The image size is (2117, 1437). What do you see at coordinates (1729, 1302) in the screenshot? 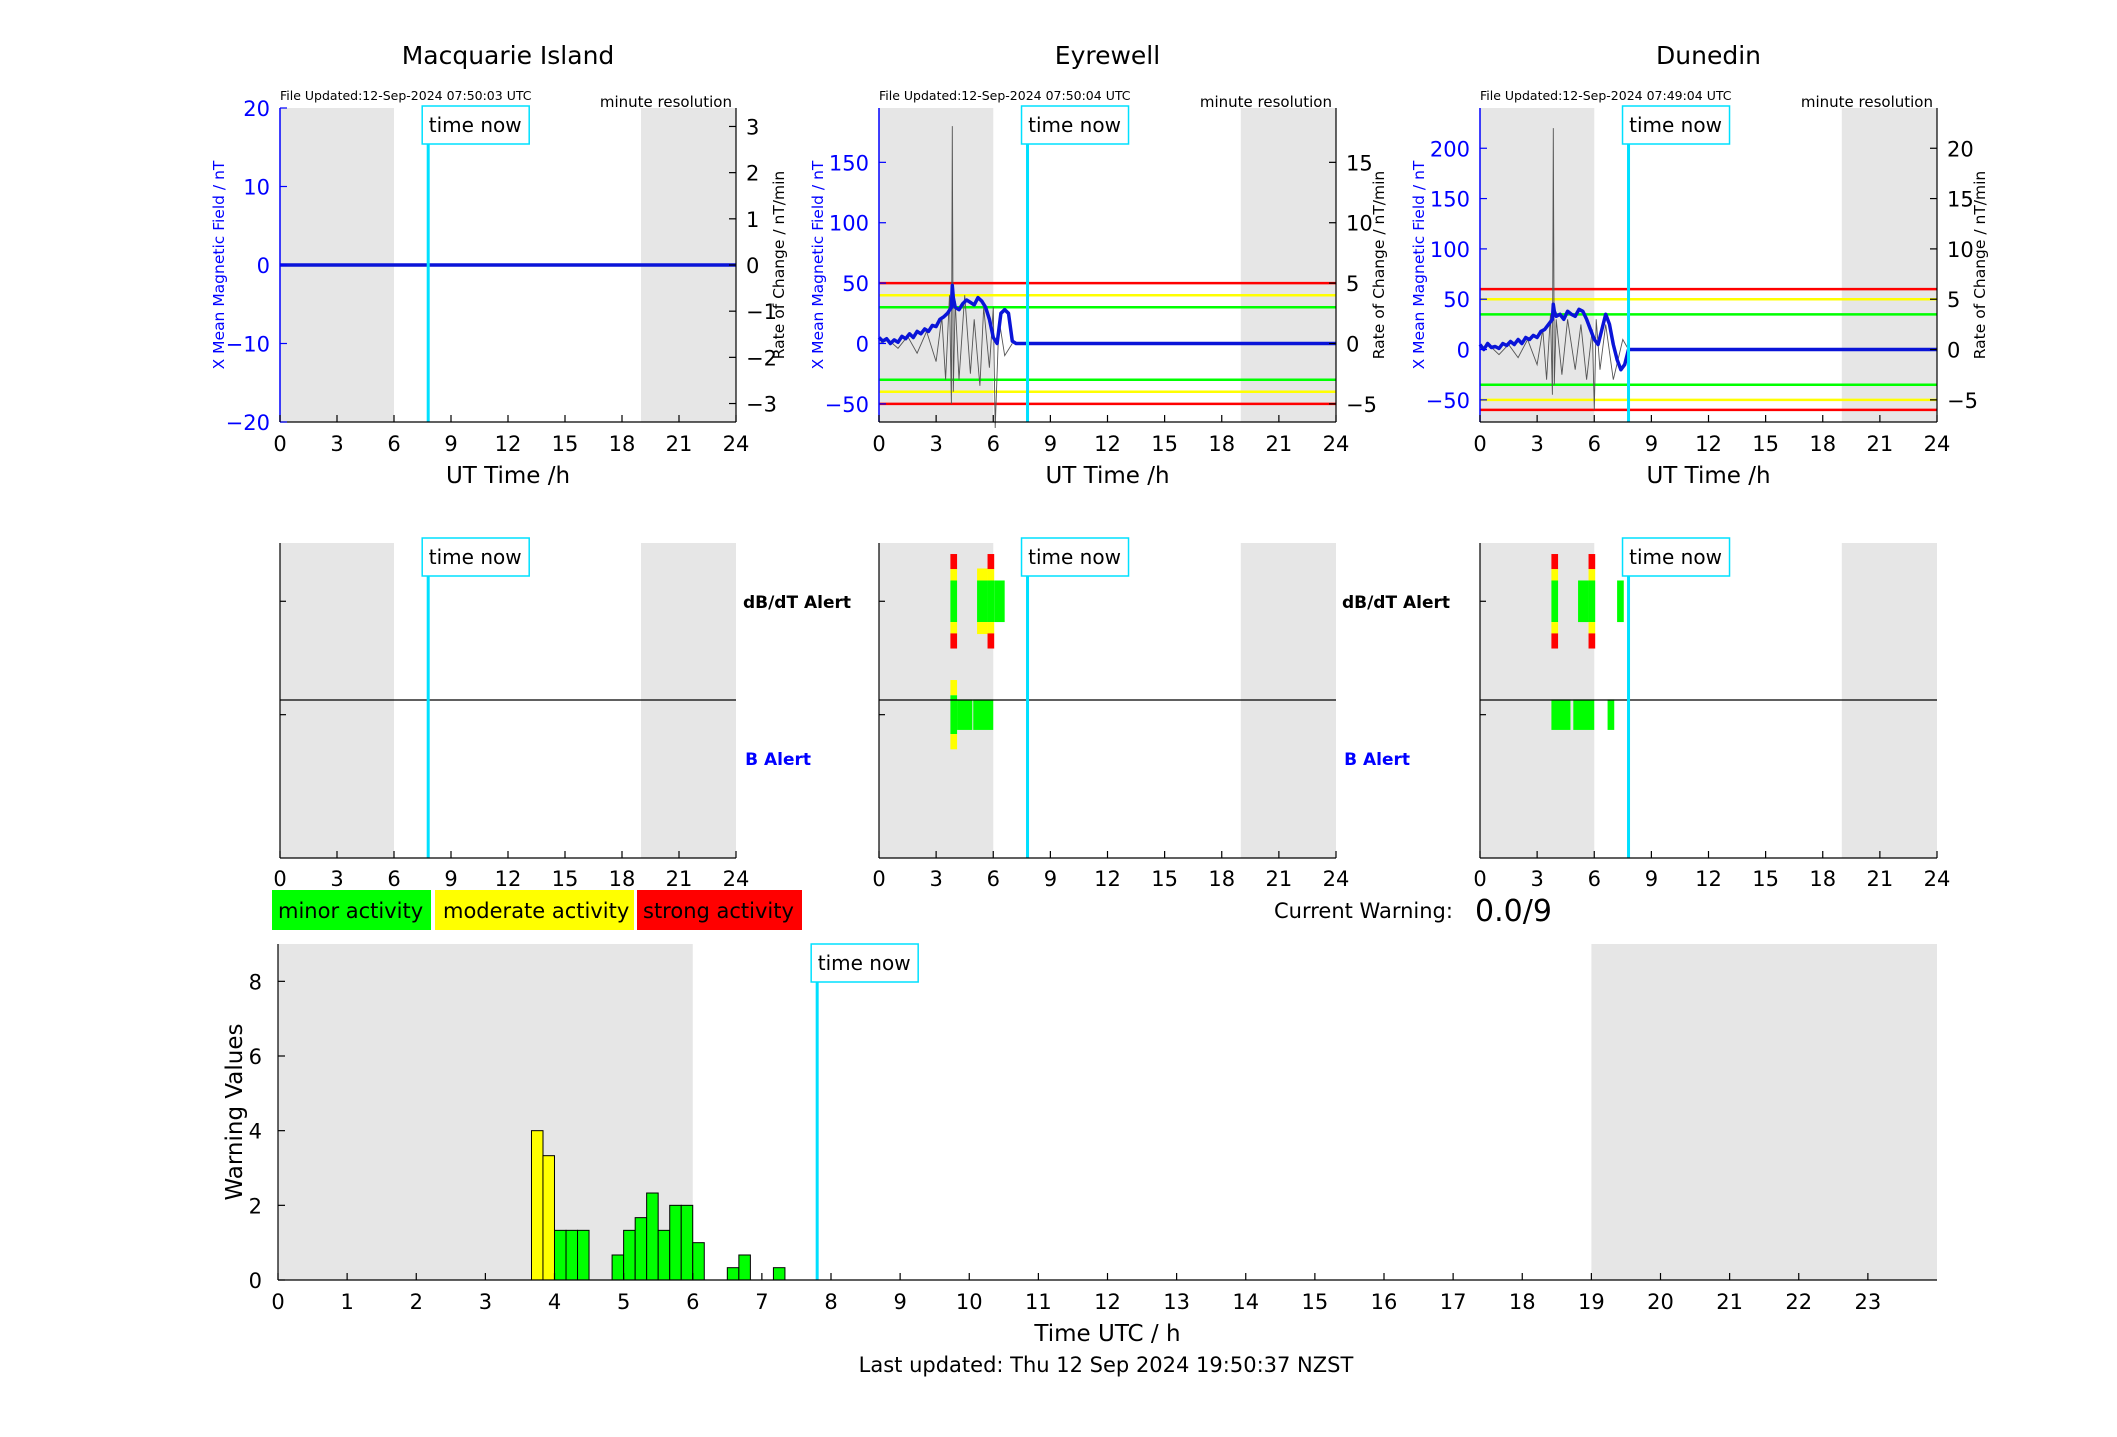
I see `warning-x-tick-label: 21` at bounding box center [1729, 1302].